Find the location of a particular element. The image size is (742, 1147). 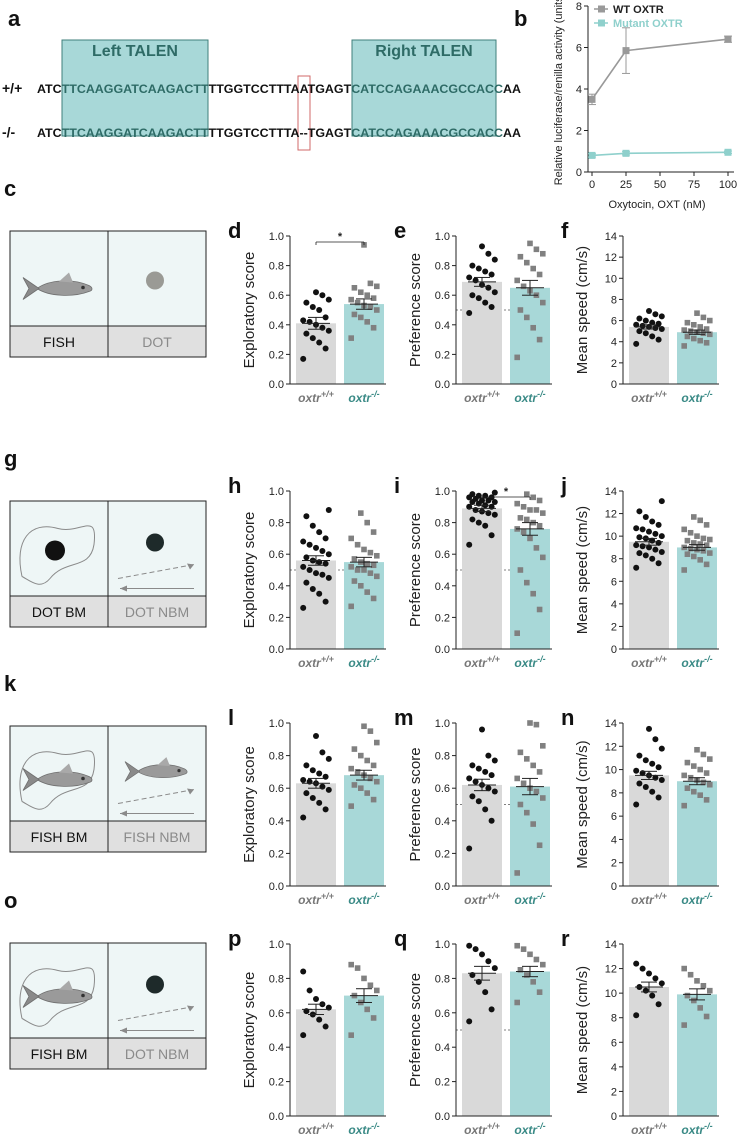

y-axis-title: Exploratory score is located at coordinates (249, 1030).